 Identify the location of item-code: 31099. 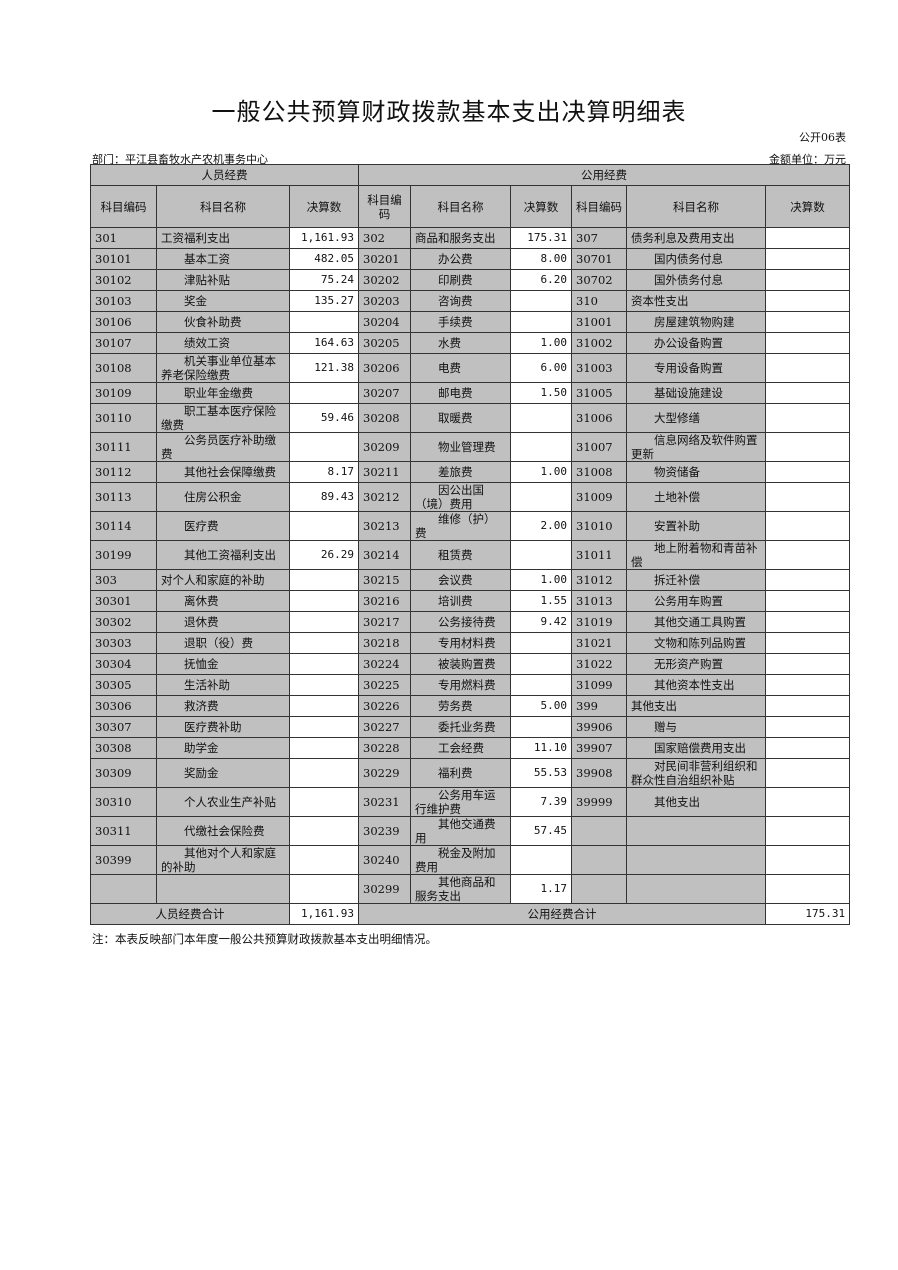
(599, 685).